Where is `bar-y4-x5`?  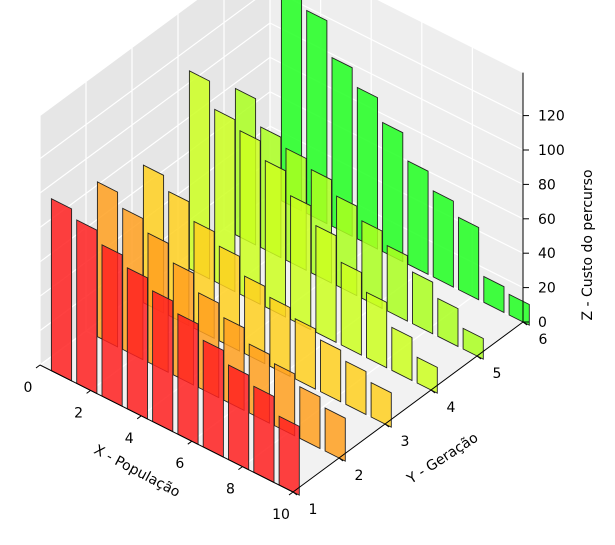 bar-y4-x5 is located at coordinates (301, 262).